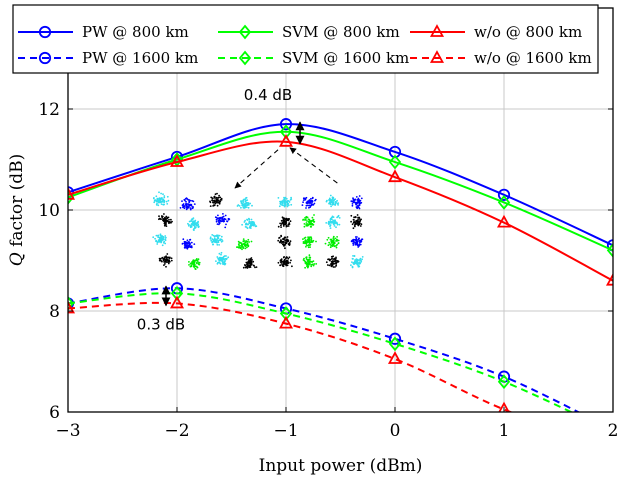 The height and width of the screenshot is (497, 628). What do you see at coordinates (140, 58) in the screenshot?
I see `legend-label: PW @ 1600 km` at bounding box center [140, 58].